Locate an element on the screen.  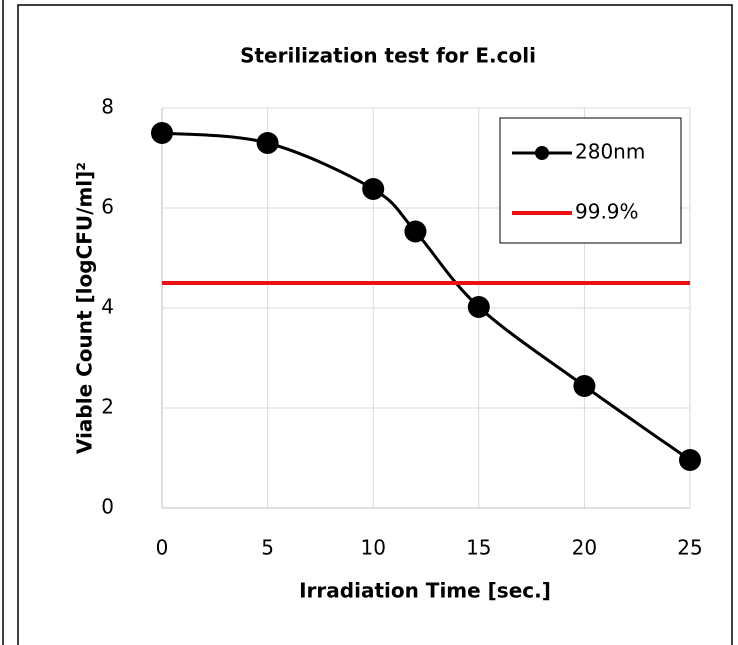
legend-label: 280nm is located at coordinates (610, 152).